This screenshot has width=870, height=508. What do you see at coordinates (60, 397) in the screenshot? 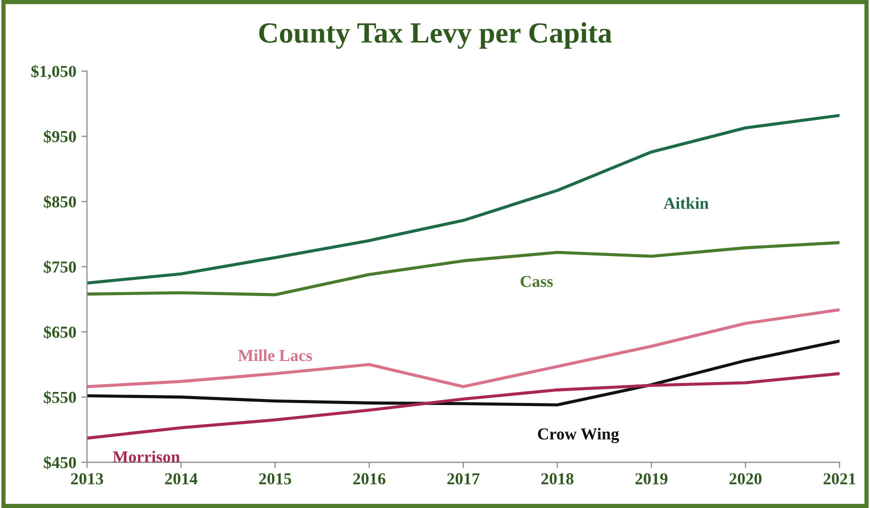
I see `y-tick-label: $550` at bounding box center [60, 397].